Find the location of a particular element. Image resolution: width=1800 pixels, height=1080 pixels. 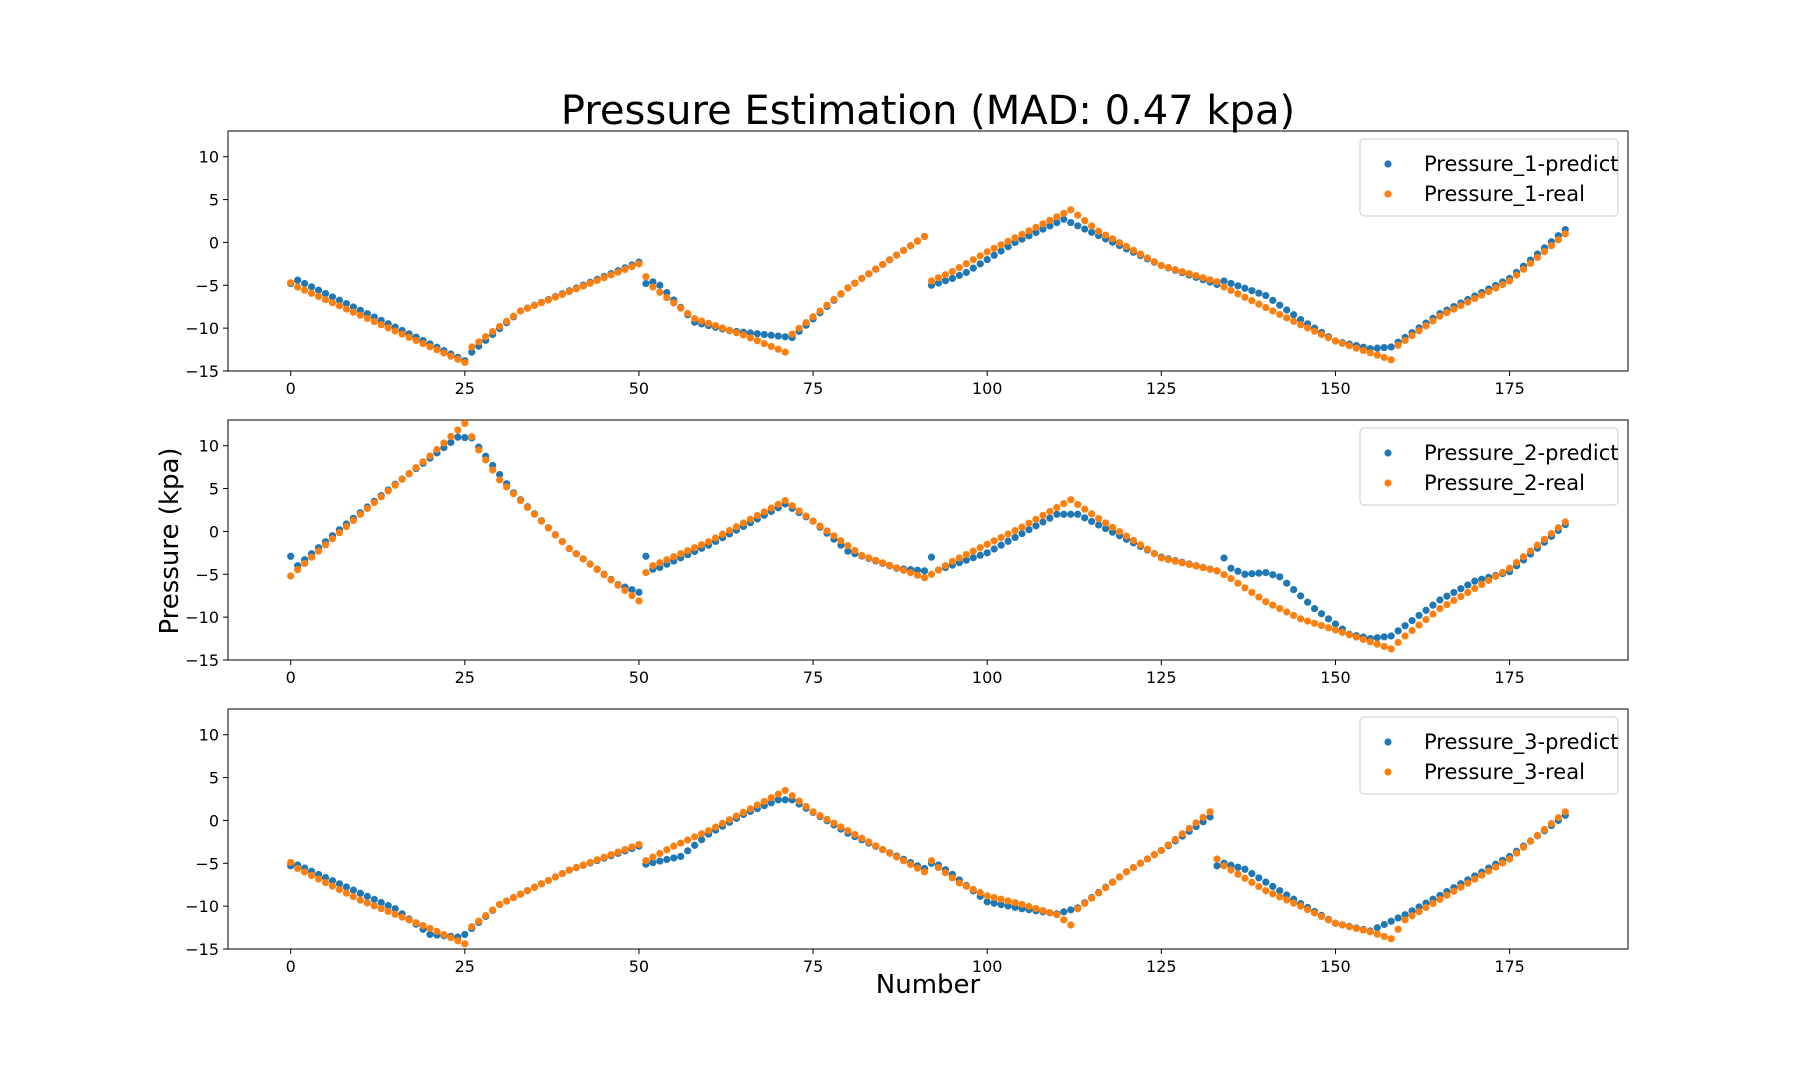

legend-marker is located at coordinates (1388, 194).